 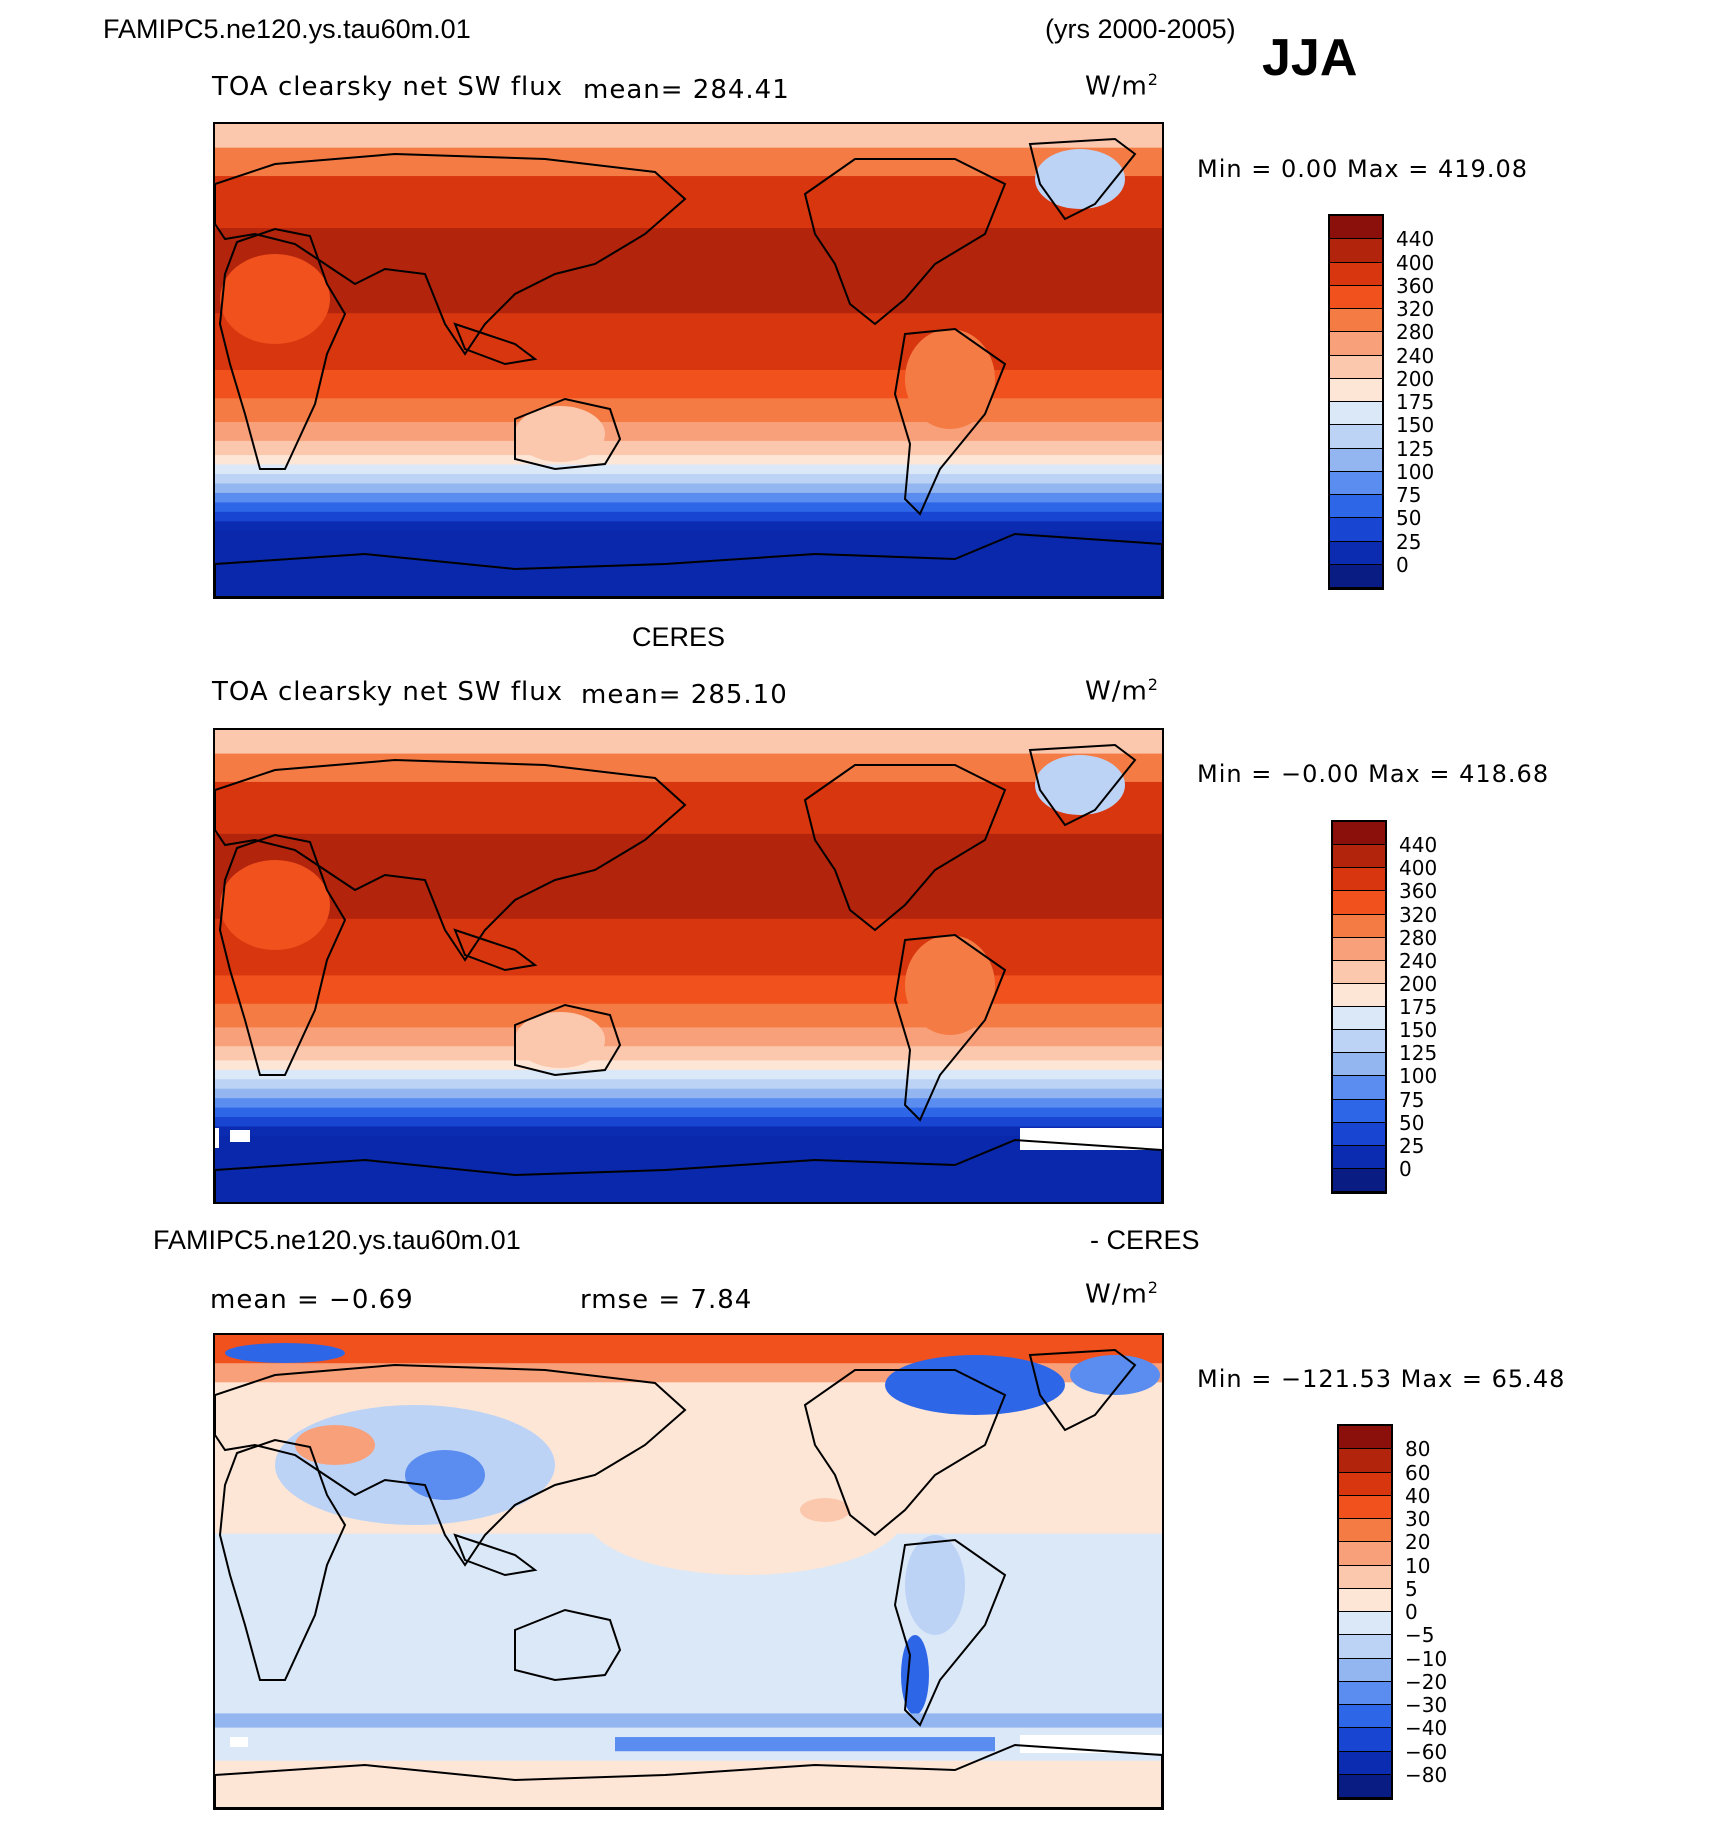 I want to click on colorbar-tick-label: 400, so click(x=1415, y=262).